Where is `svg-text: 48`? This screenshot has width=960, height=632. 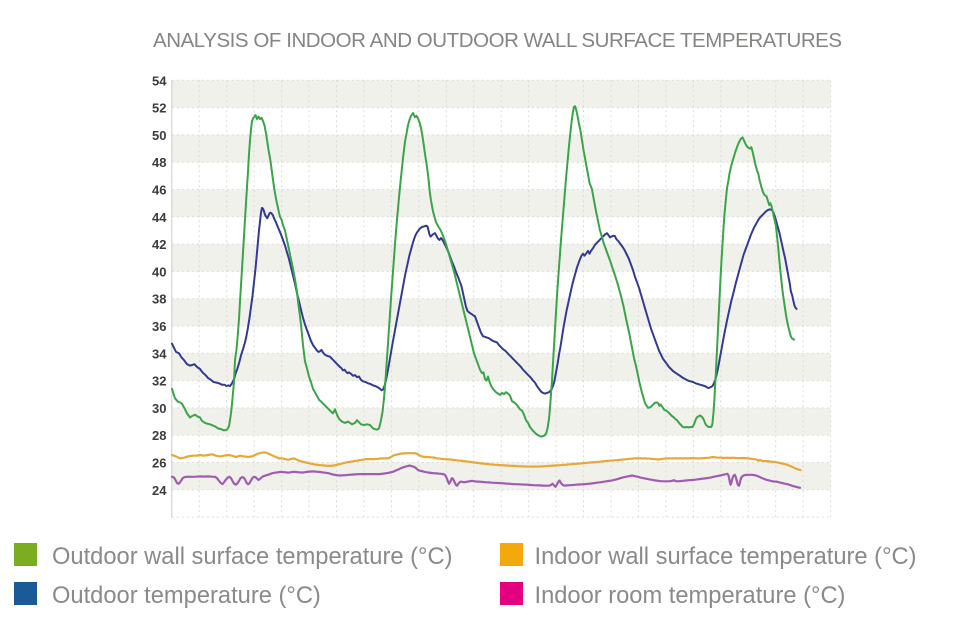
svg-text: 48 is located at coordinates (159, 162).